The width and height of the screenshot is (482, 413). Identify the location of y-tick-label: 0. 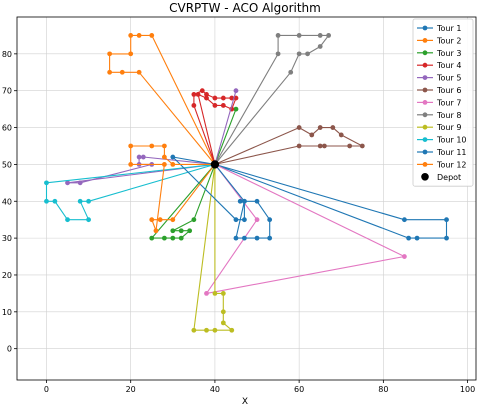
(9, 349).